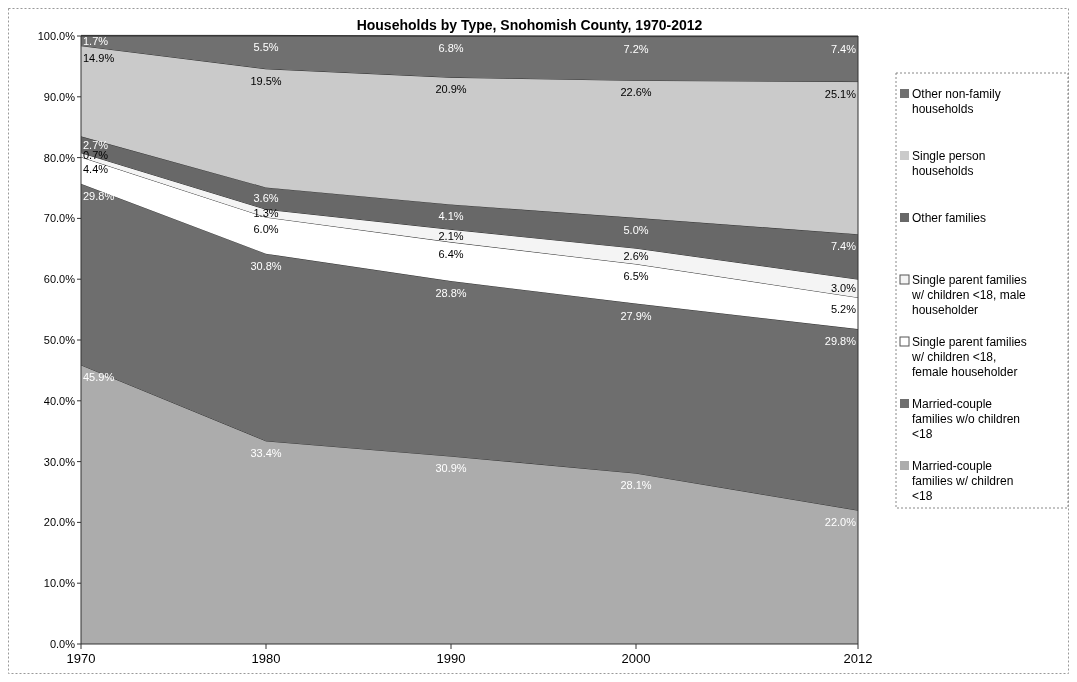 The width and height of the screenshot is (1077, 682). I want to click on data-label: 2.6%, so click(636, 256).